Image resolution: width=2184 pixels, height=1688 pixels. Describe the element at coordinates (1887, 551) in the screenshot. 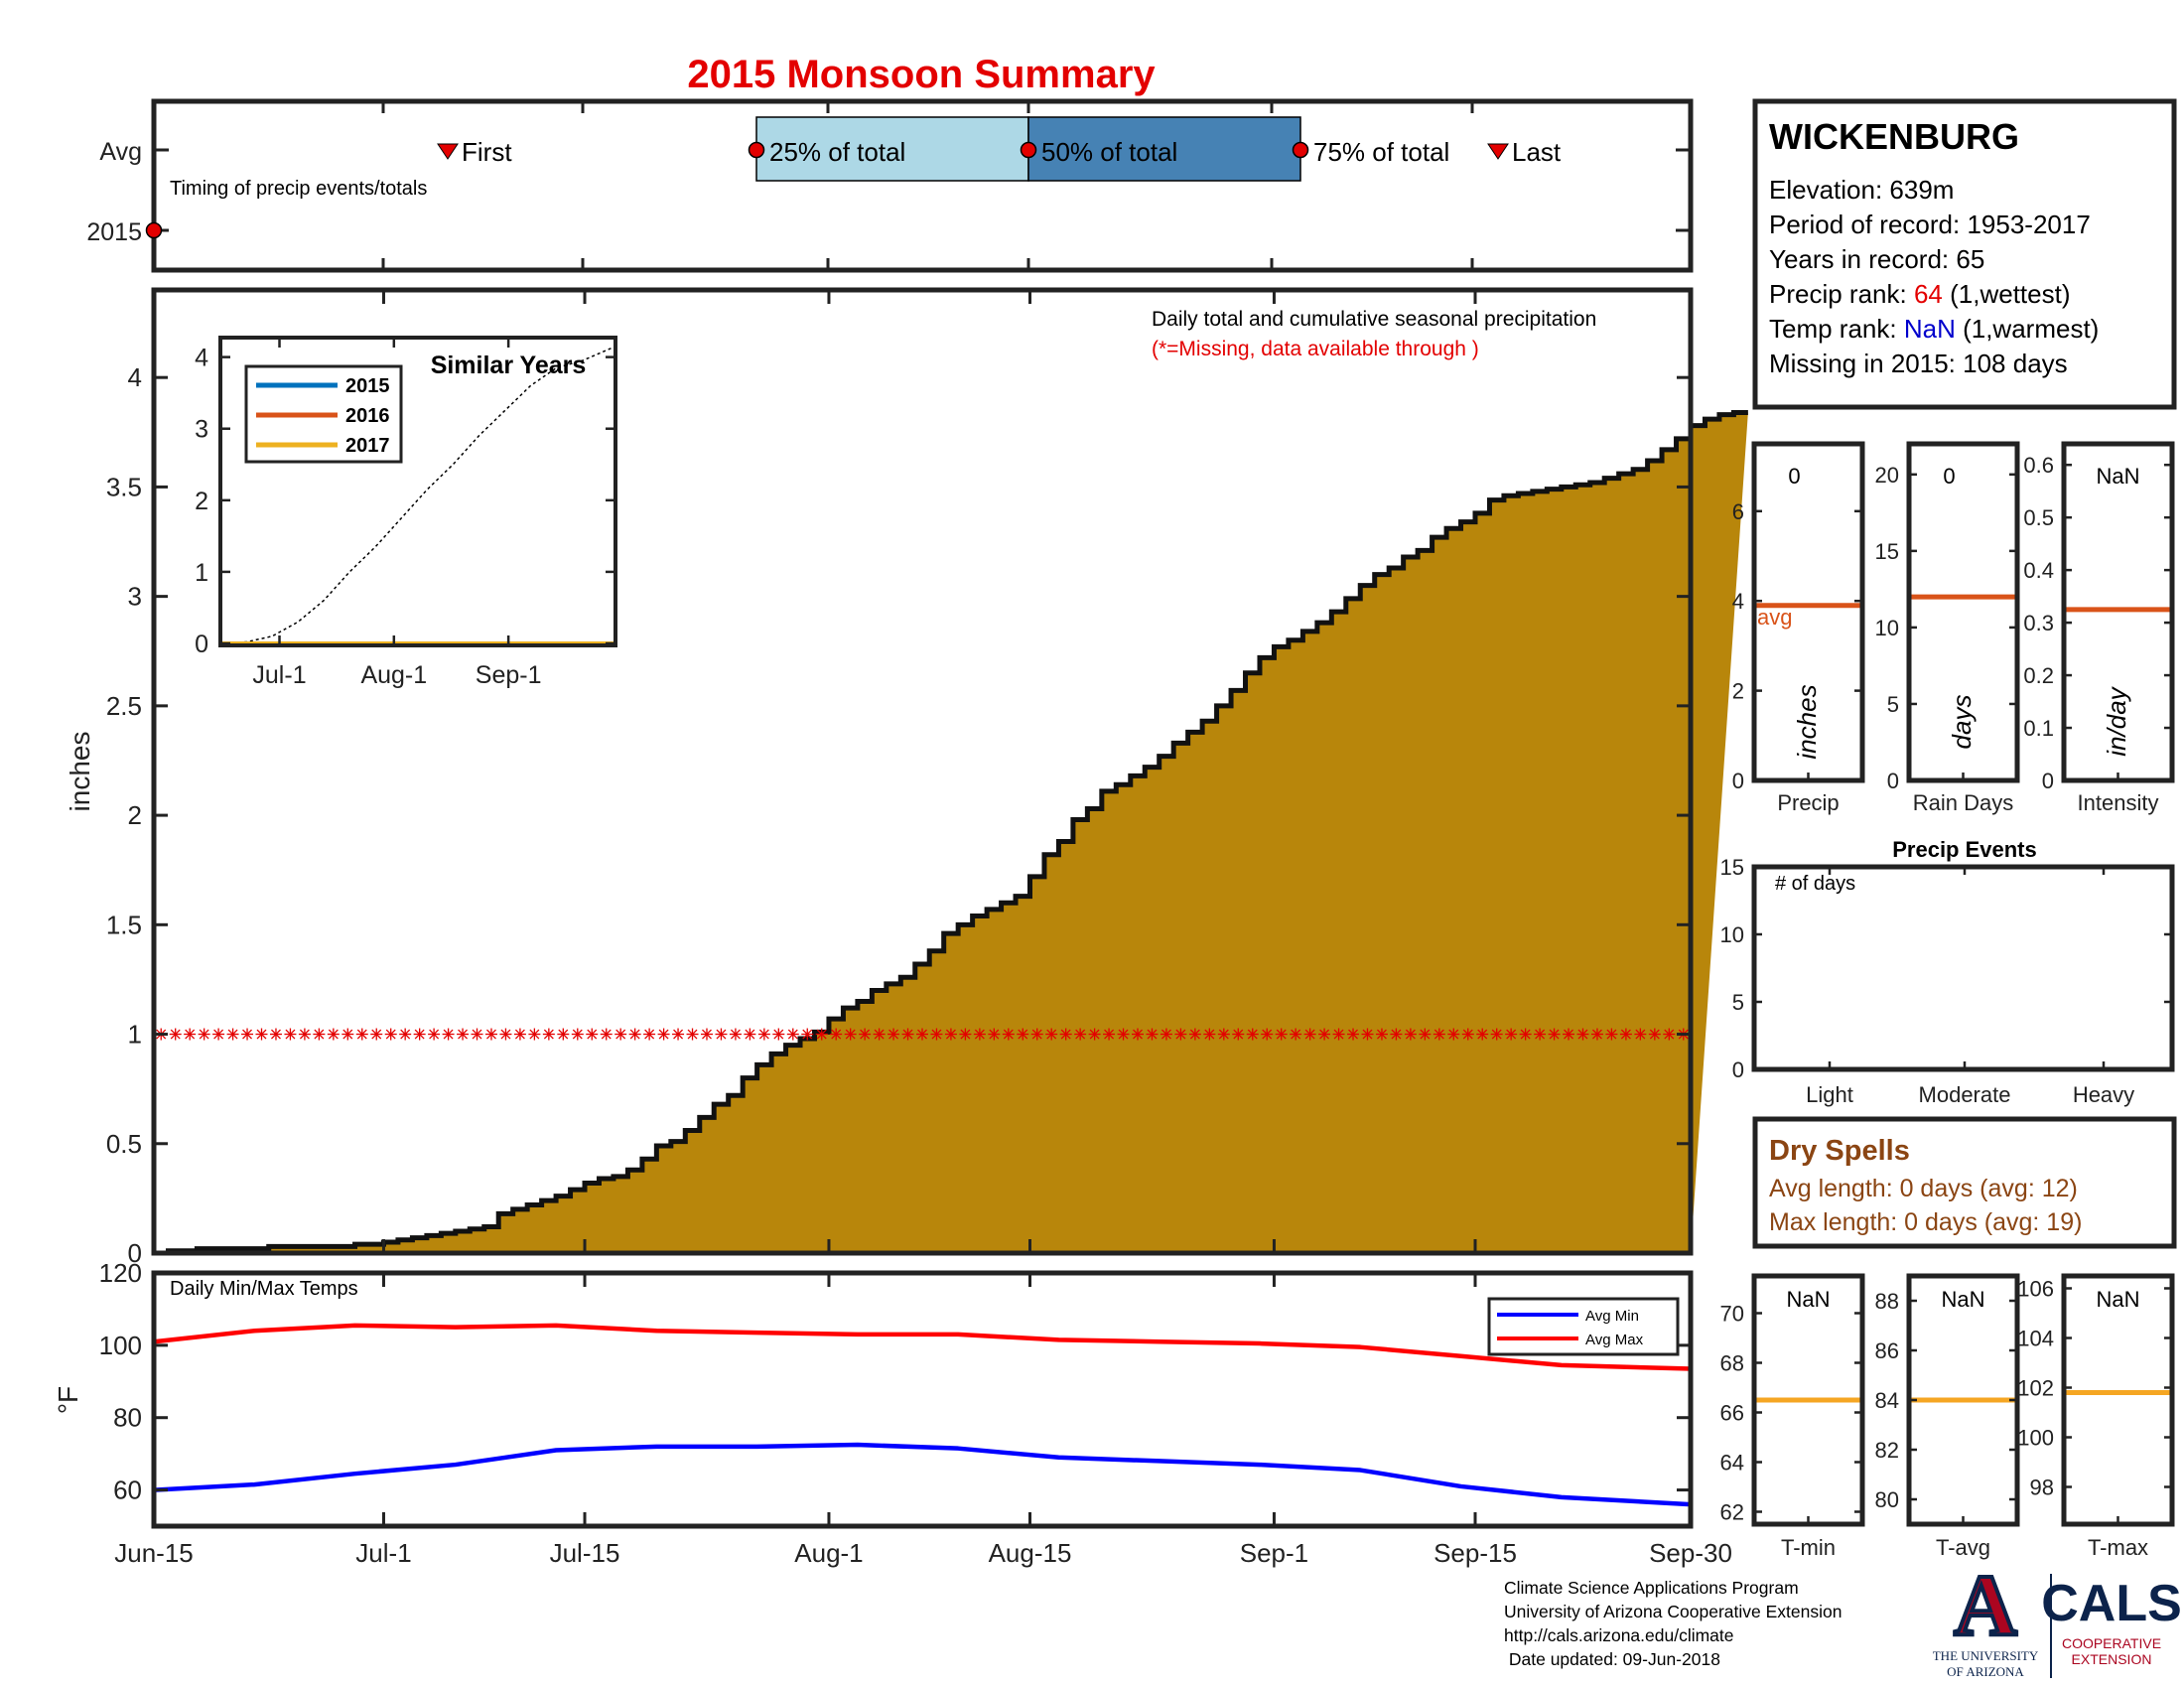

I see `y-tick-label-rain_days: 15` at that location.